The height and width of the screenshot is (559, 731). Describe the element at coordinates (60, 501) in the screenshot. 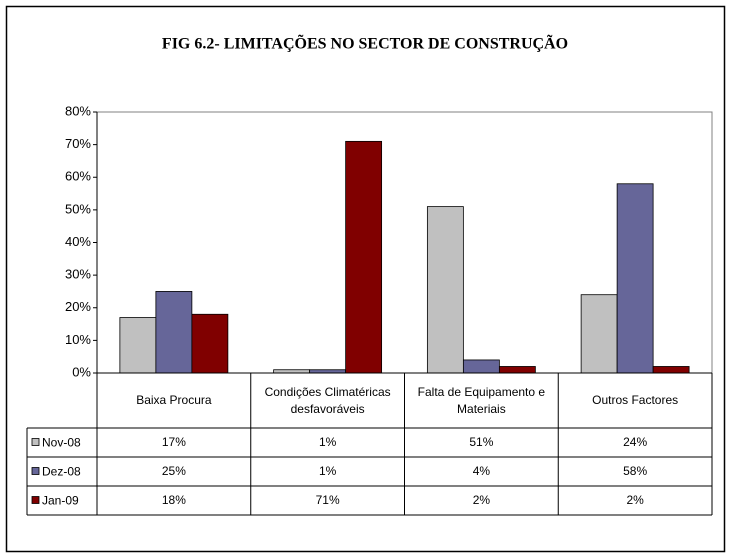

I see `legend-label: Jan-09` at that location.